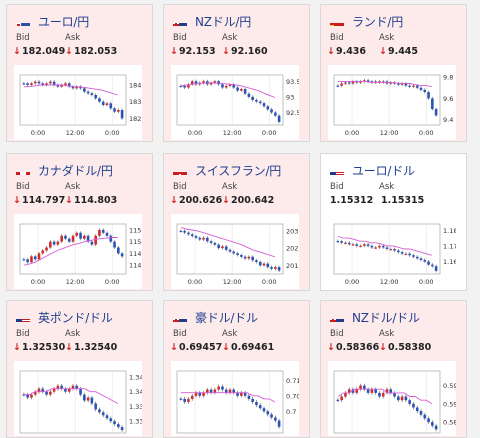  Describe the element at coordinates (200, 347) in the screenshot. I see `bid-price: 0.69457` at that location.